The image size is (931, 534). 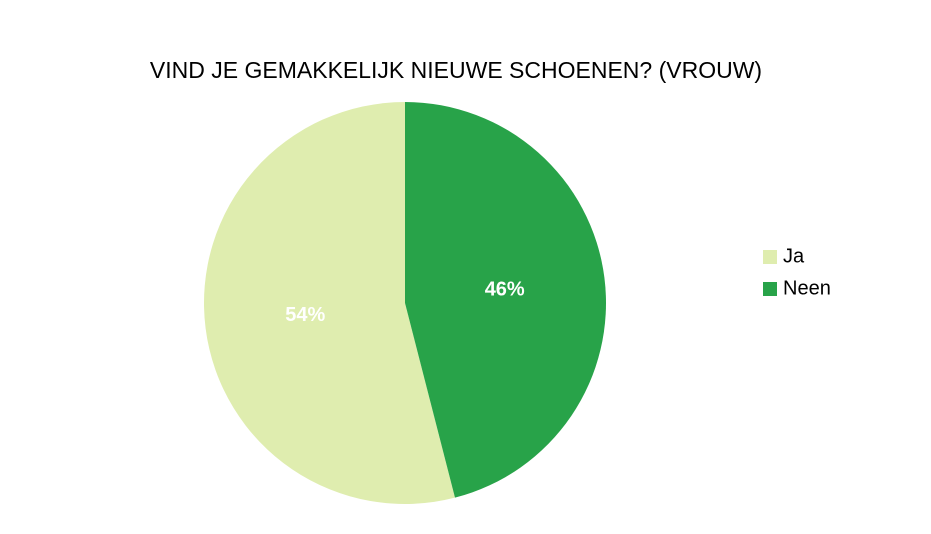 I want to click on legend-label: Neen, so click(x=807, y=288).